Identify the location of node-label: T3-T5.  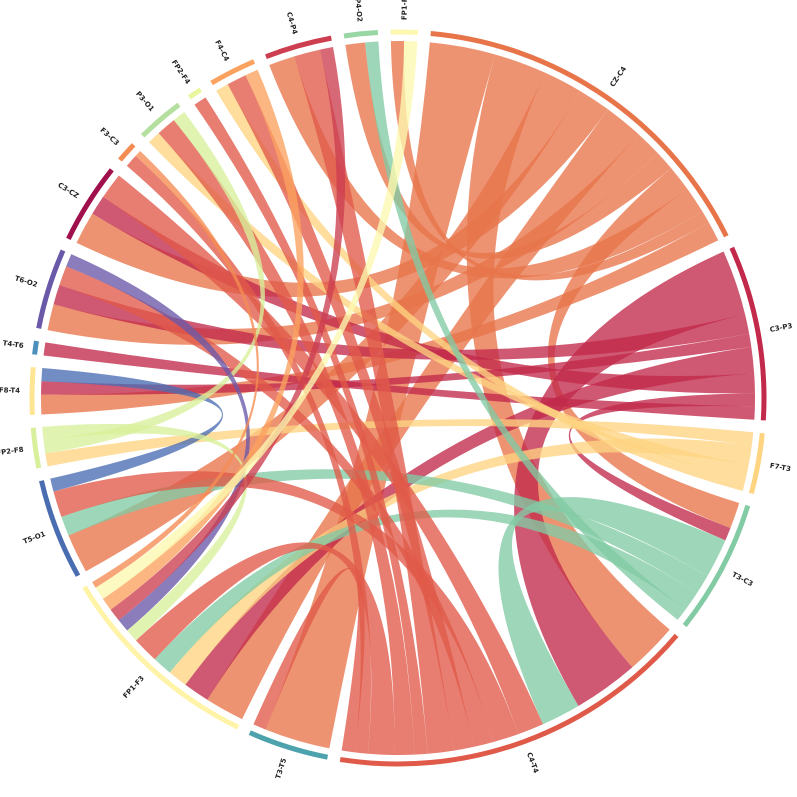
(281, 768).